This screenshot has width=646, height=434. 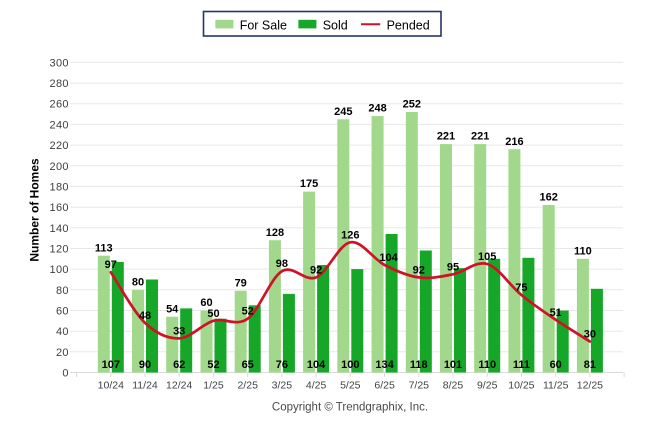 What do you see at coordinates (419, 365) in the screenshot?
I see `svg-text: 118` at bounding box center [419, 365].